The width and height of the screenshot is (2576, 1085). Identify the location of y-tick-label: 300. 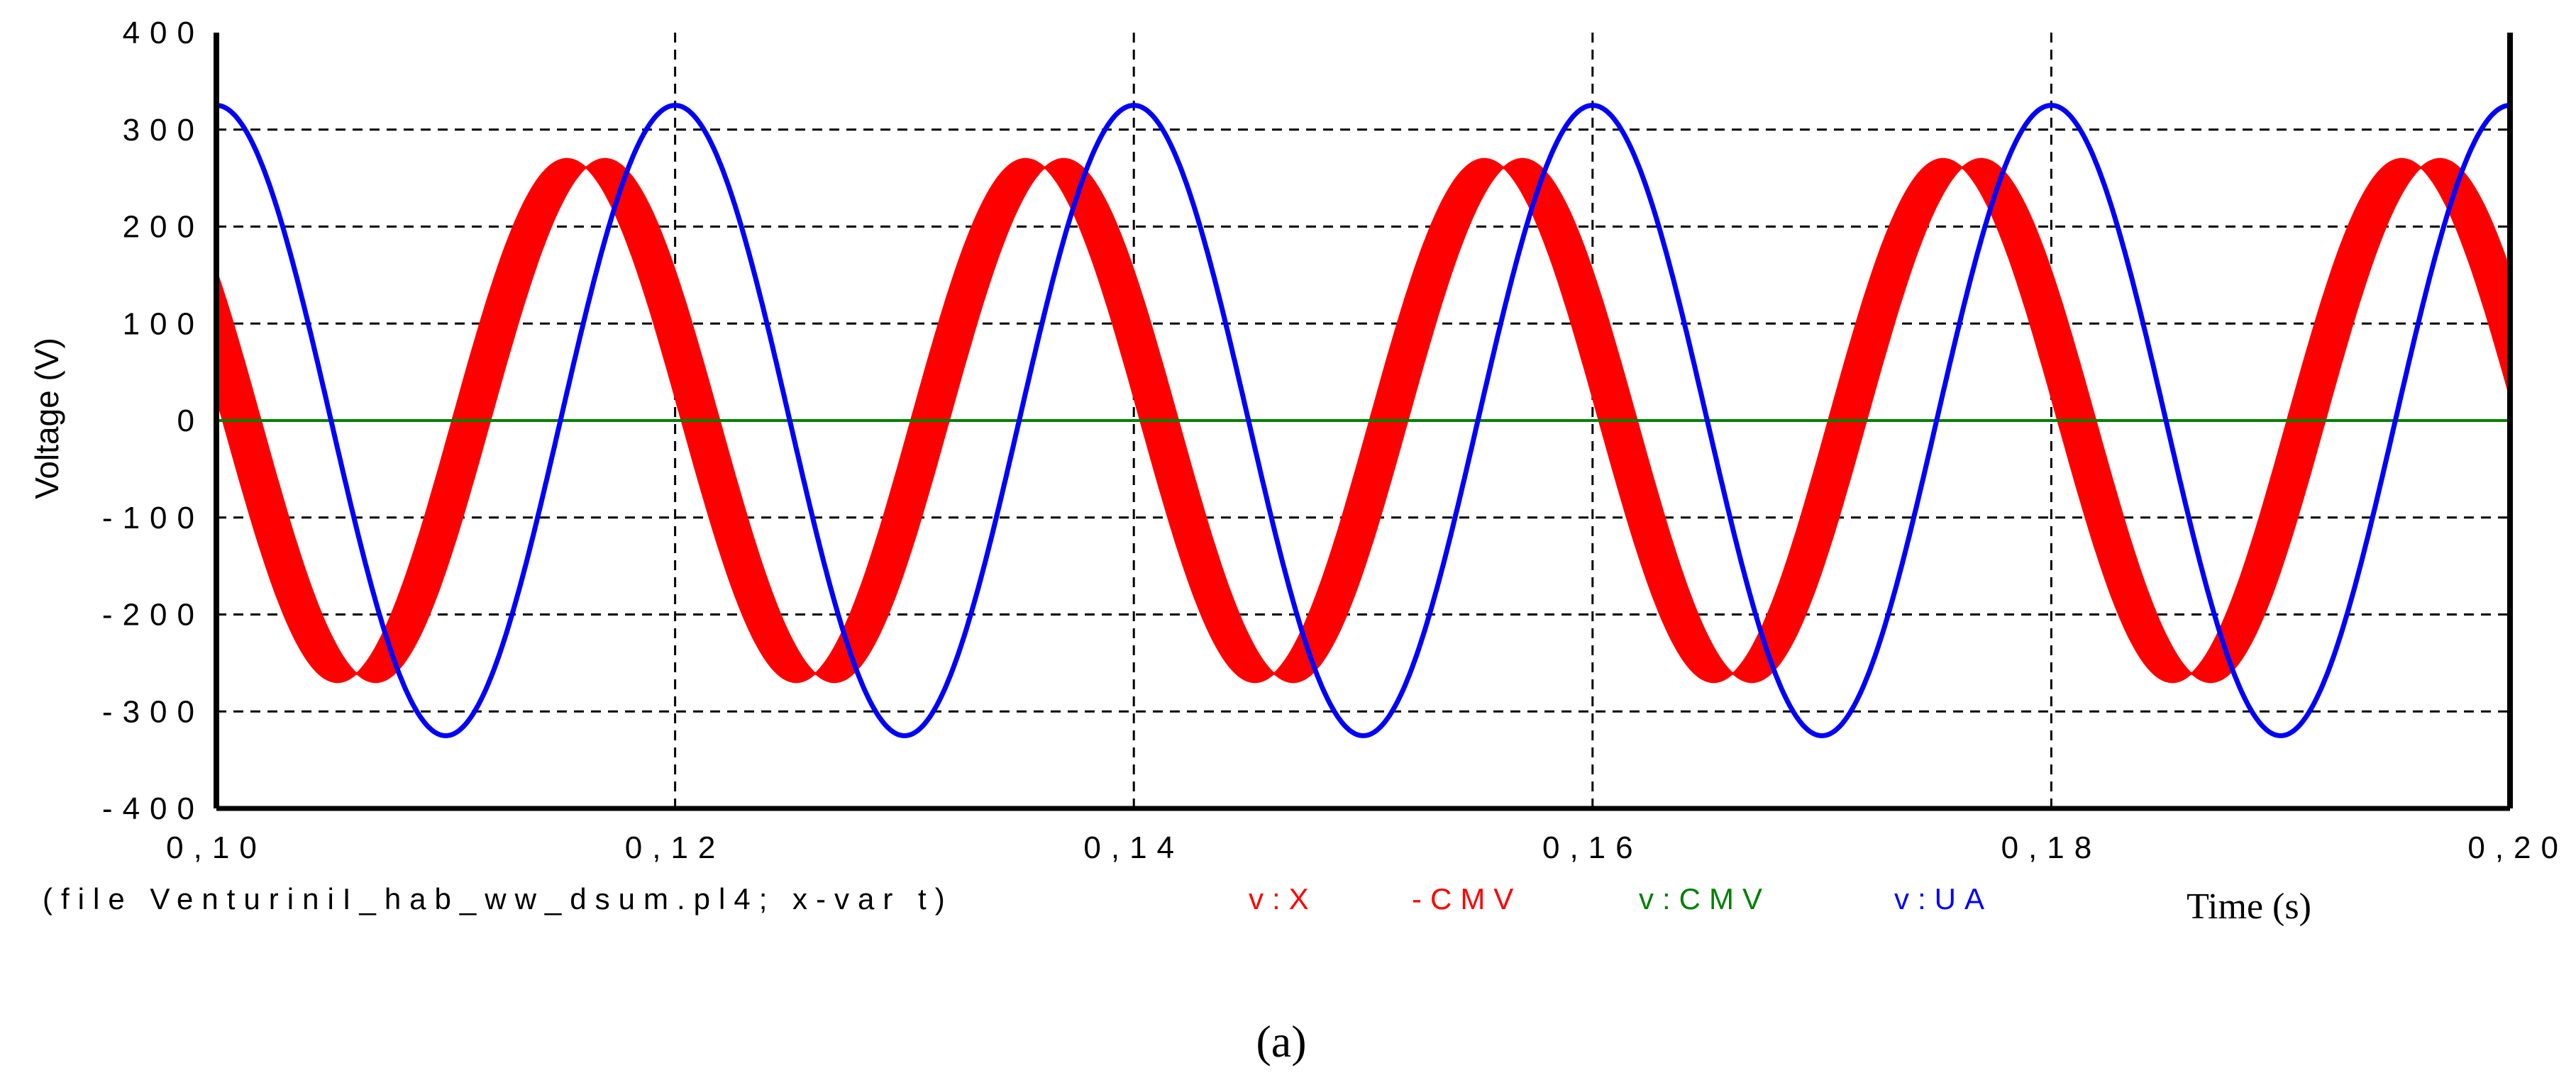
(163, 130).